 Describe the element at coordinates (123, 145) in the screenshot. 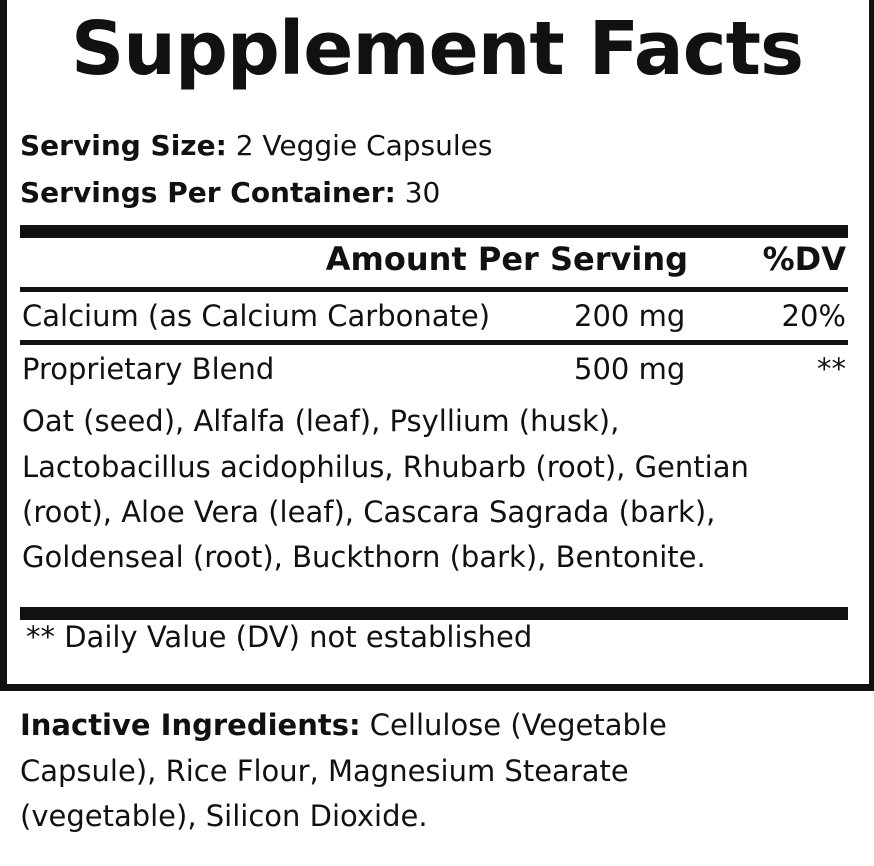

I see `serving-size-label: Serving Size:` at that location.